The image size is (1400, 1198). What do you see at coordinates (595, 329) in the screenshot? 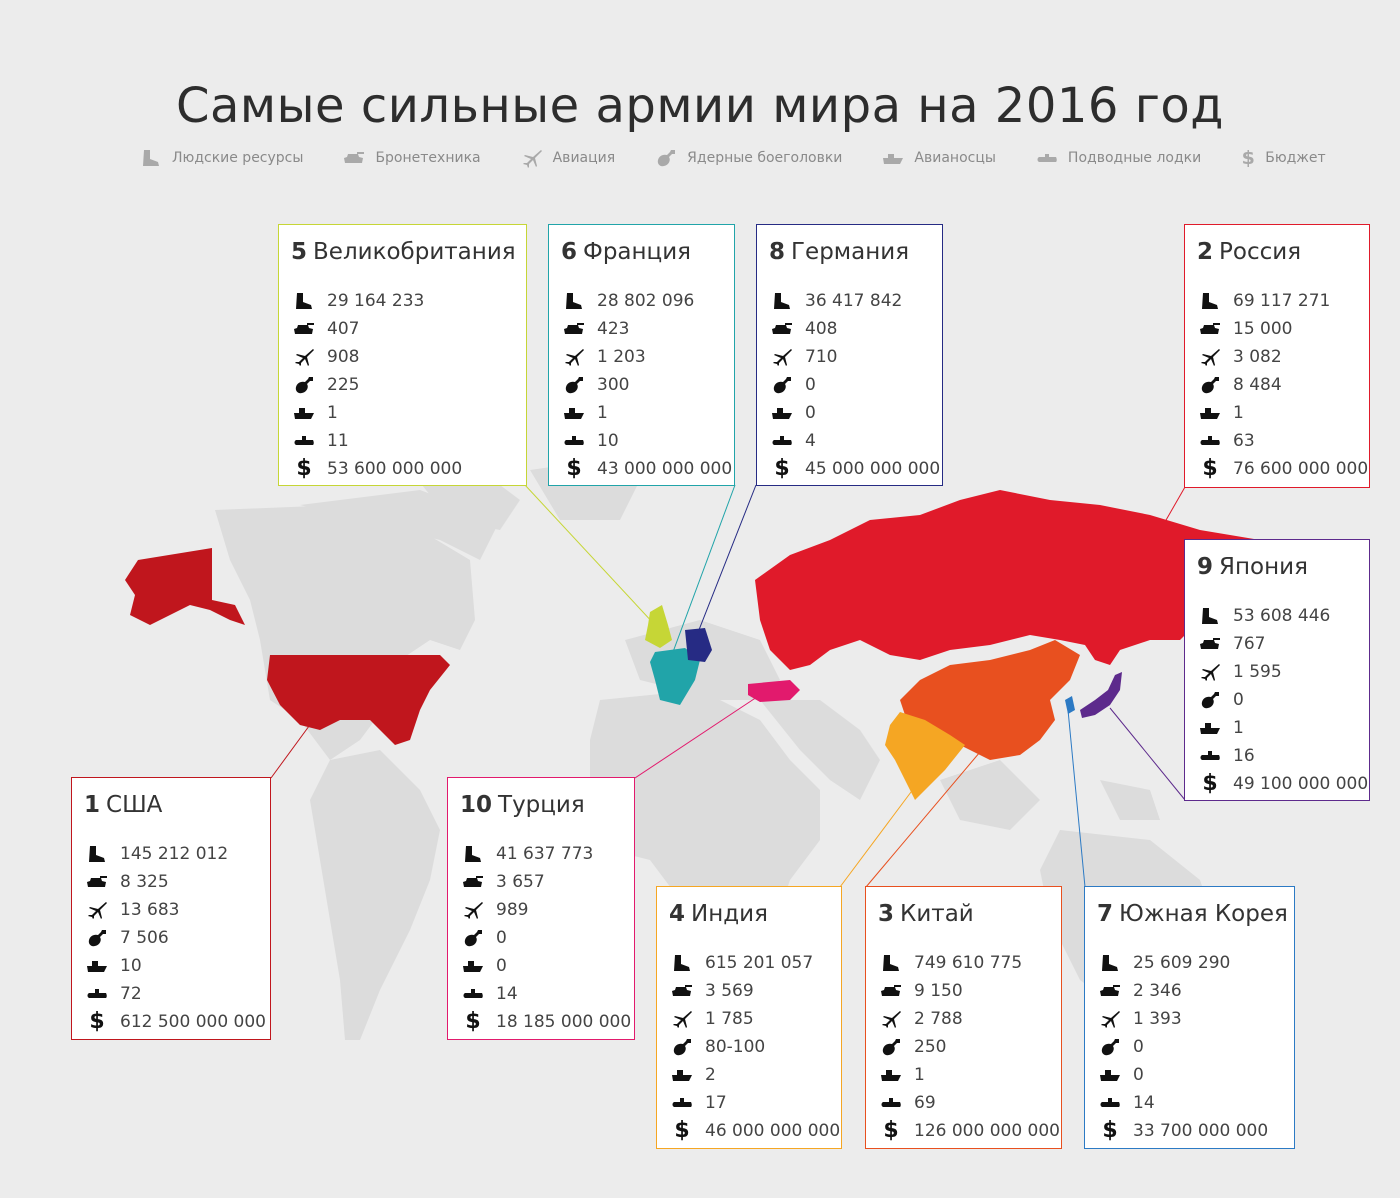
I see `stat-row: 423` at bounding box center [595, 329].